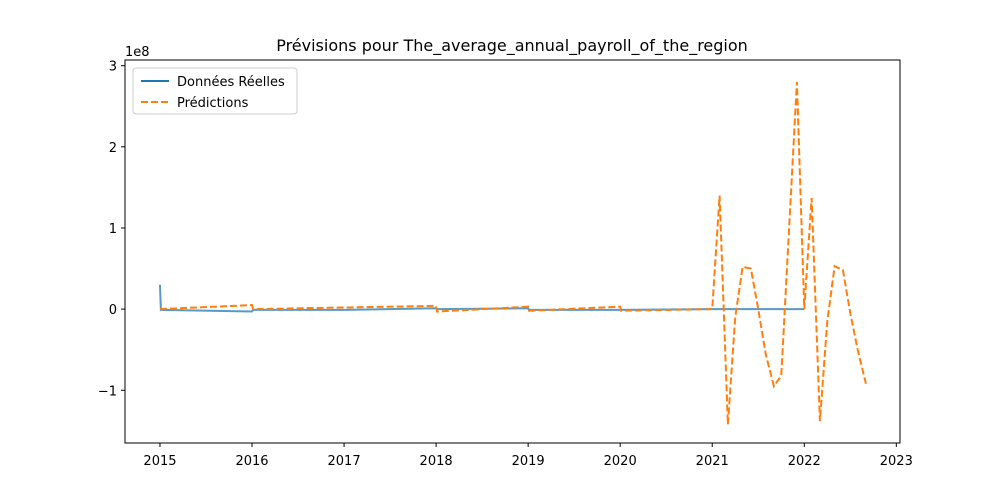  I want to click on legend-label: Données Réelles, so click(231, 82).